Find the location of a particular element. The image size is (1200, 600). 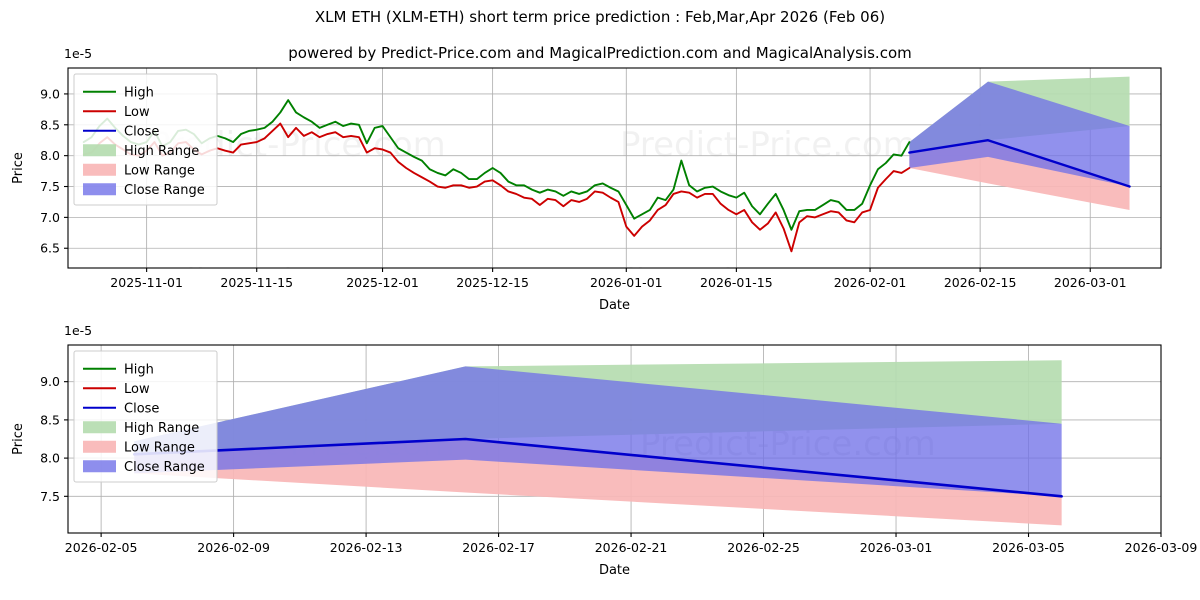

xtick-label: 2026-01-01 is located at coordinates (626, 282).